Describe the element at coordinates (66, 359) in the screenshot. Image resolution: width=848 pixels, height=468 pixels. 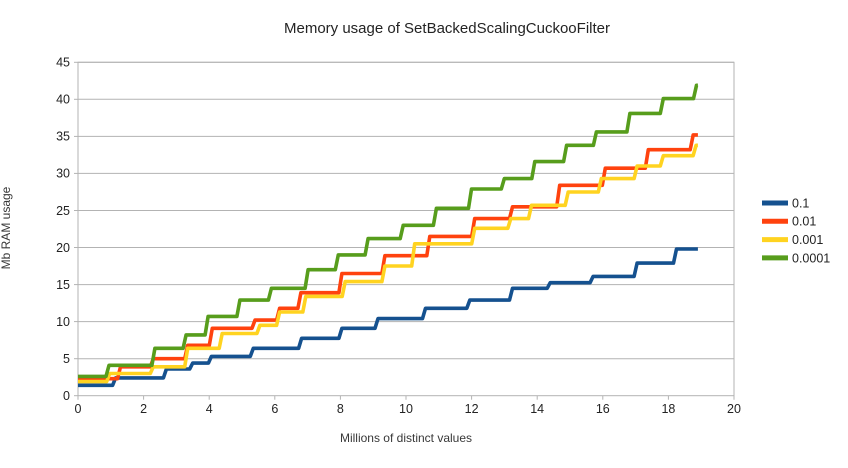
I see `y-tick-label: 5` at that location.